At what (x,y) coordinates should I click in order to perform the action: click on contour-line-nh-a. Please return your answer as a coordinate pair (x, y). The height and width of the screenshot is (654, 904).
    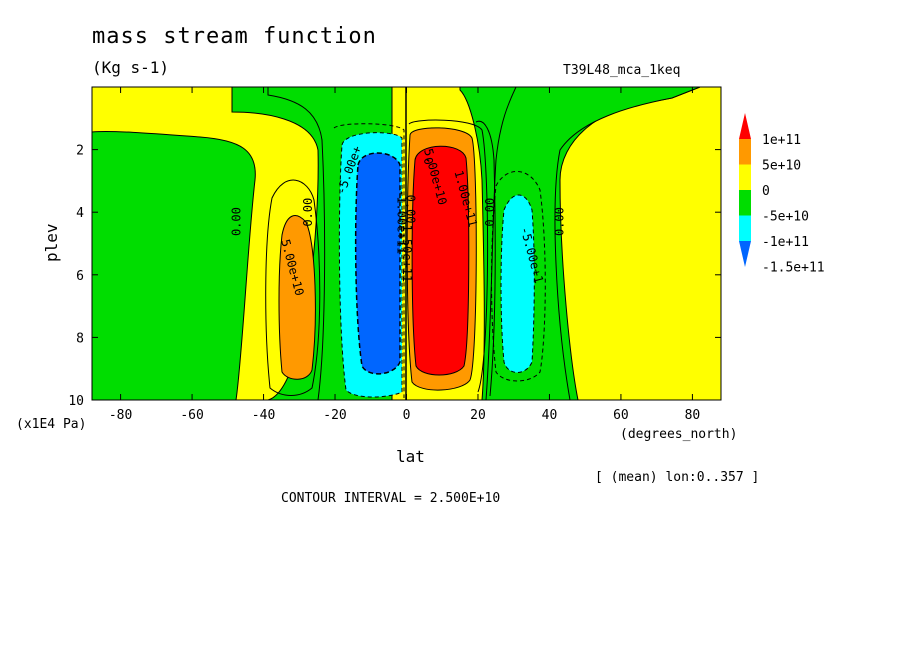
    Looking at the image, I should click on (518, 276).